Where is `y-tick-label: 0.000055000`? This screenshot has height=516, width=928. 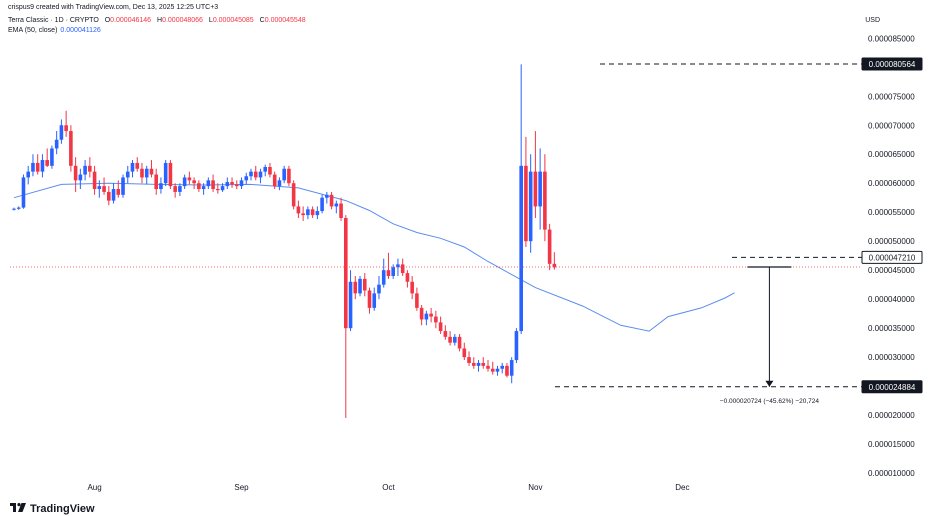 y-tick-label: 0.000055000 is located at coordinates (891, 212).